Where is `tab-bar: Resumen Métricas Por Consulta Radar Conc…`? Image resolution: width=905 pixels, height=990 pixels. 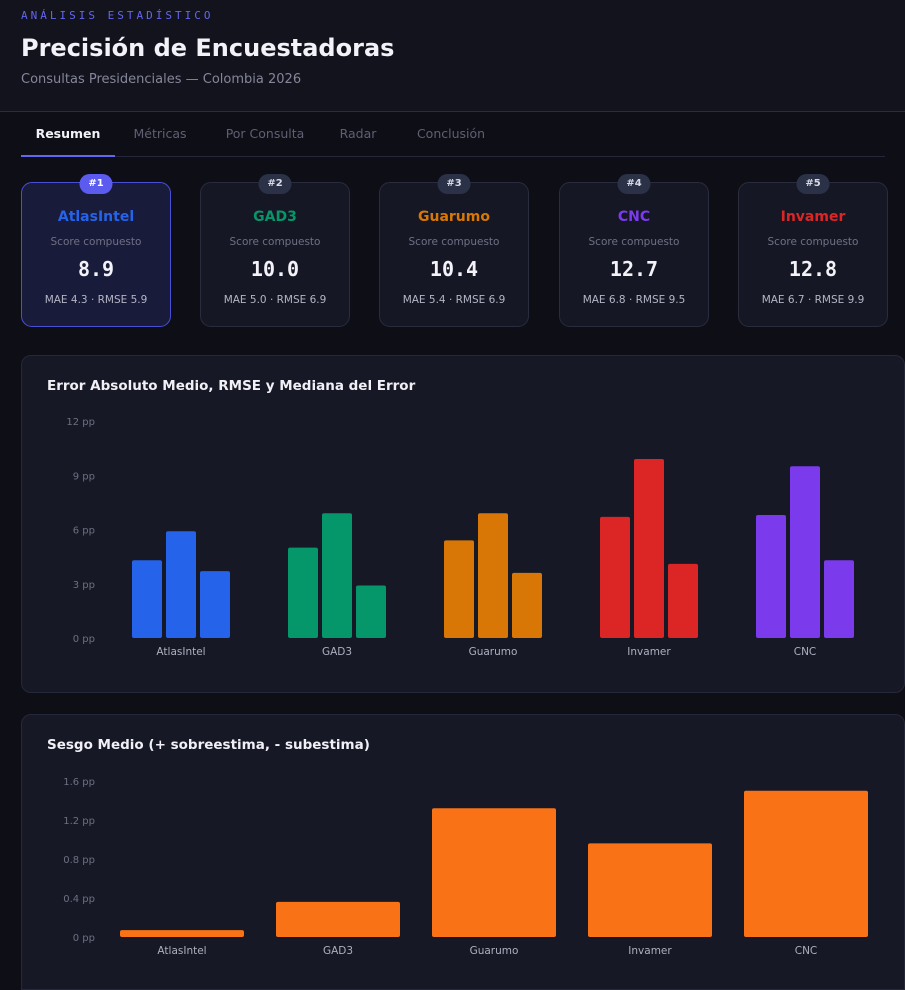
tab-bar: Resumen Métricas Por Consulta Radar Conc… is located at coordinates (453, 134).